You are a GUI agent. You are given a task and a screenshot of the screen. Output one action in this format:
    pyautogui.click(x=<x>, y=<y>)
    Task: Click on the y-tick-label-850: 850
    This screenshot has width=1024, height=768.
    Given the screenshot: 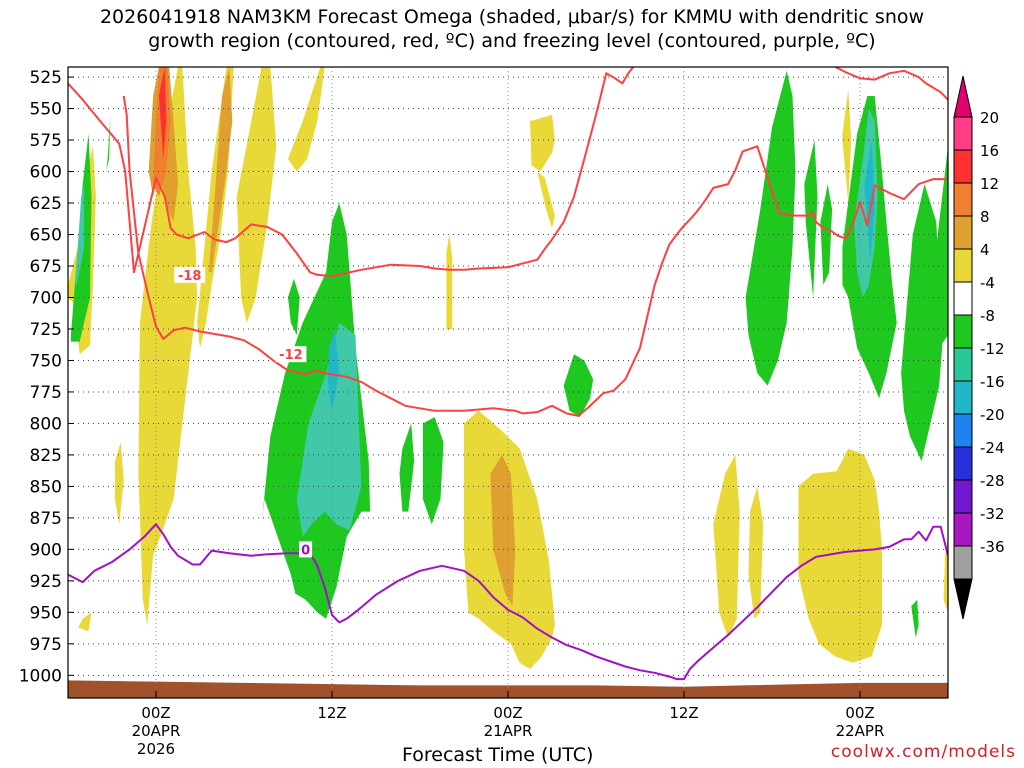 What is the action you would take?
    pyautogui.click(x=46, y=487)
    